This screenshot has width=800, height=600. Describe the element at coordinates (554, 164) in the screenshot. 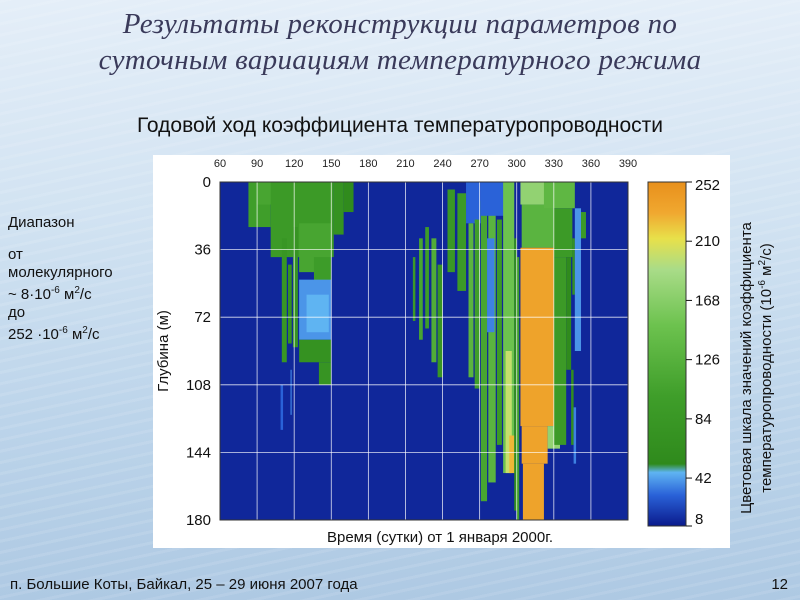

I see `x-tick-9: 330` at that location.